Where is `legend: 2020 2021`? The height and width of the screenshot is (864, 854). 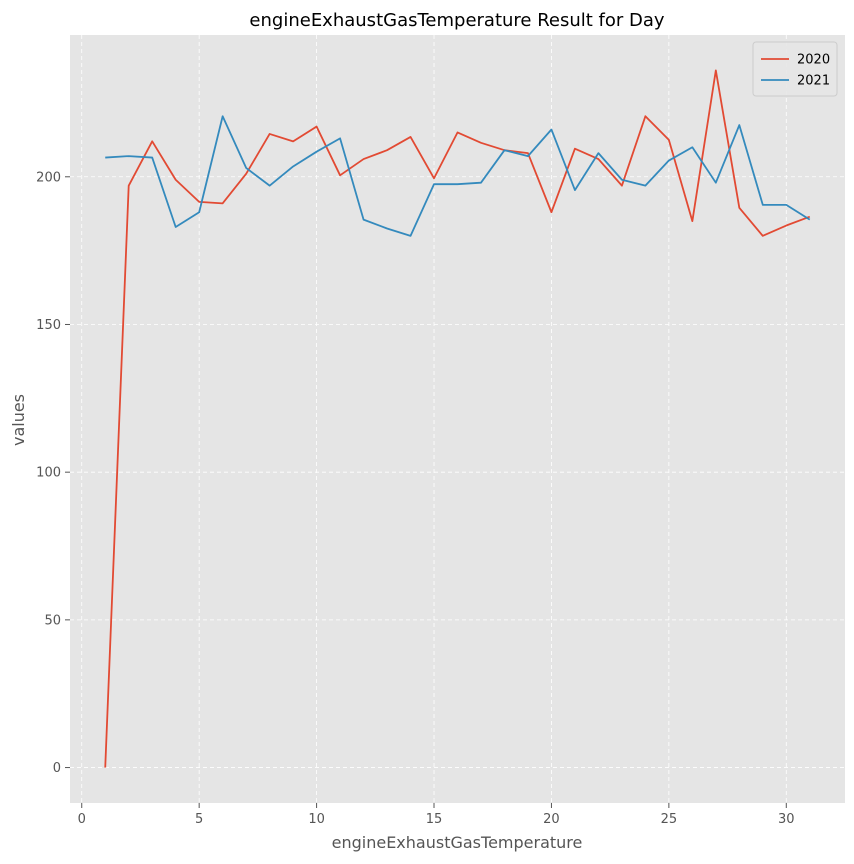
legend: 2020 2021 is located at coordinates (795, 69).